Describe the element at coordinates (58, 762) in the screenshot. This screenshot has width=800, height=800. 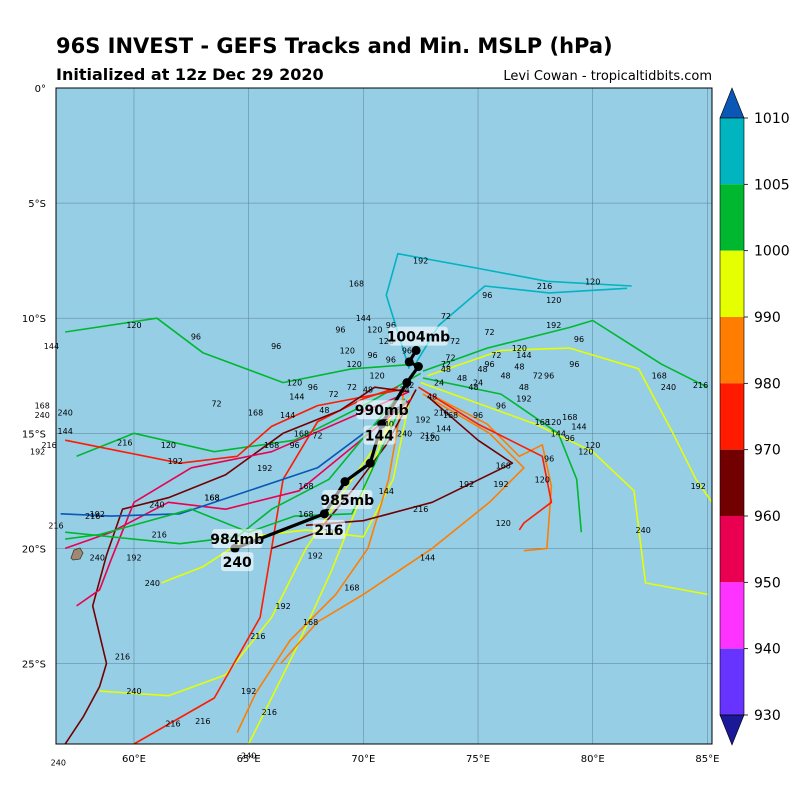
I see `edge-hour-label: 240` at that location.